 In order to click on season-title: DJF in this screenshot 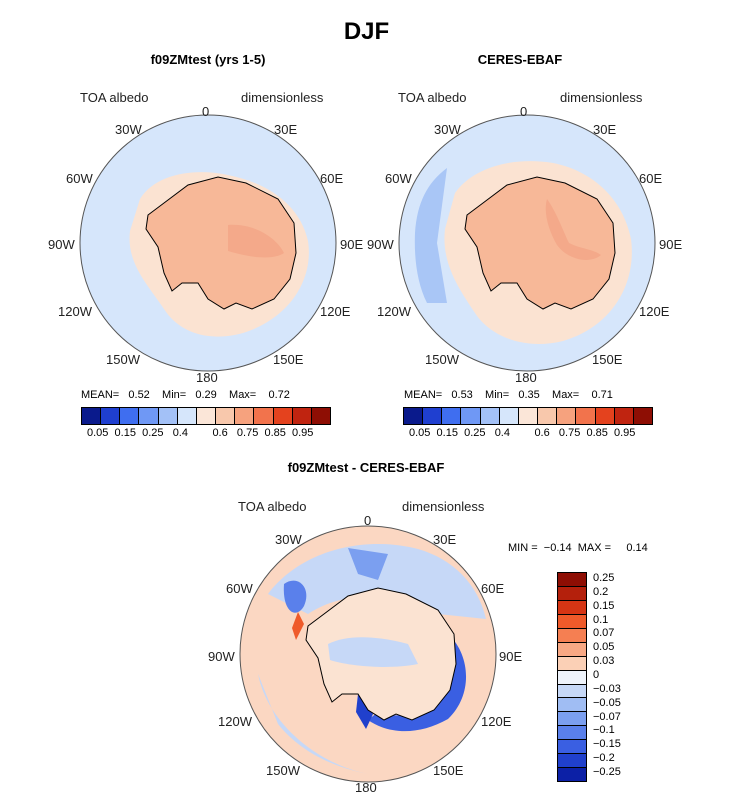, I will do `click(366, 31)`.